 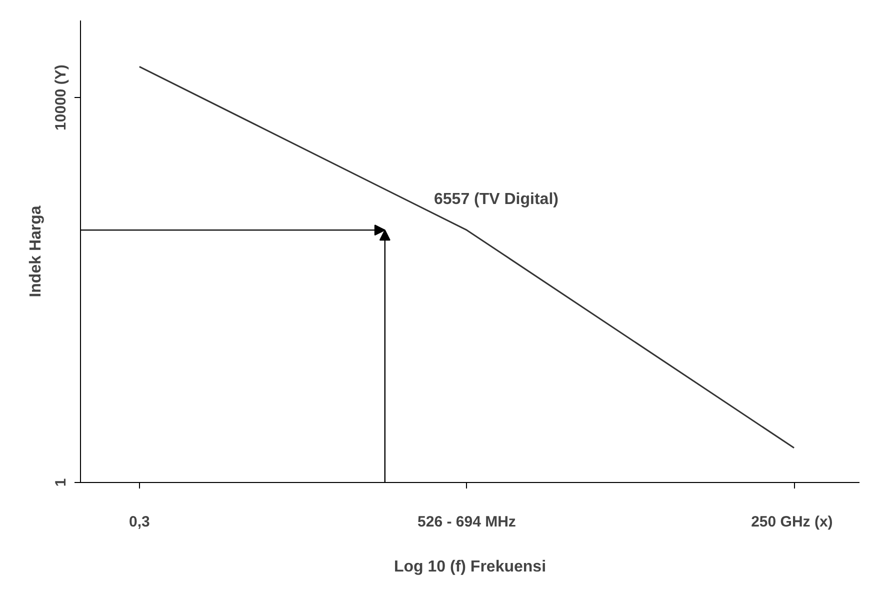 What do you see at coordinates (792, 522) in the screenshot?
I see `x-tick-label: 250 GHz (x)` at bounding box center [792, 522].